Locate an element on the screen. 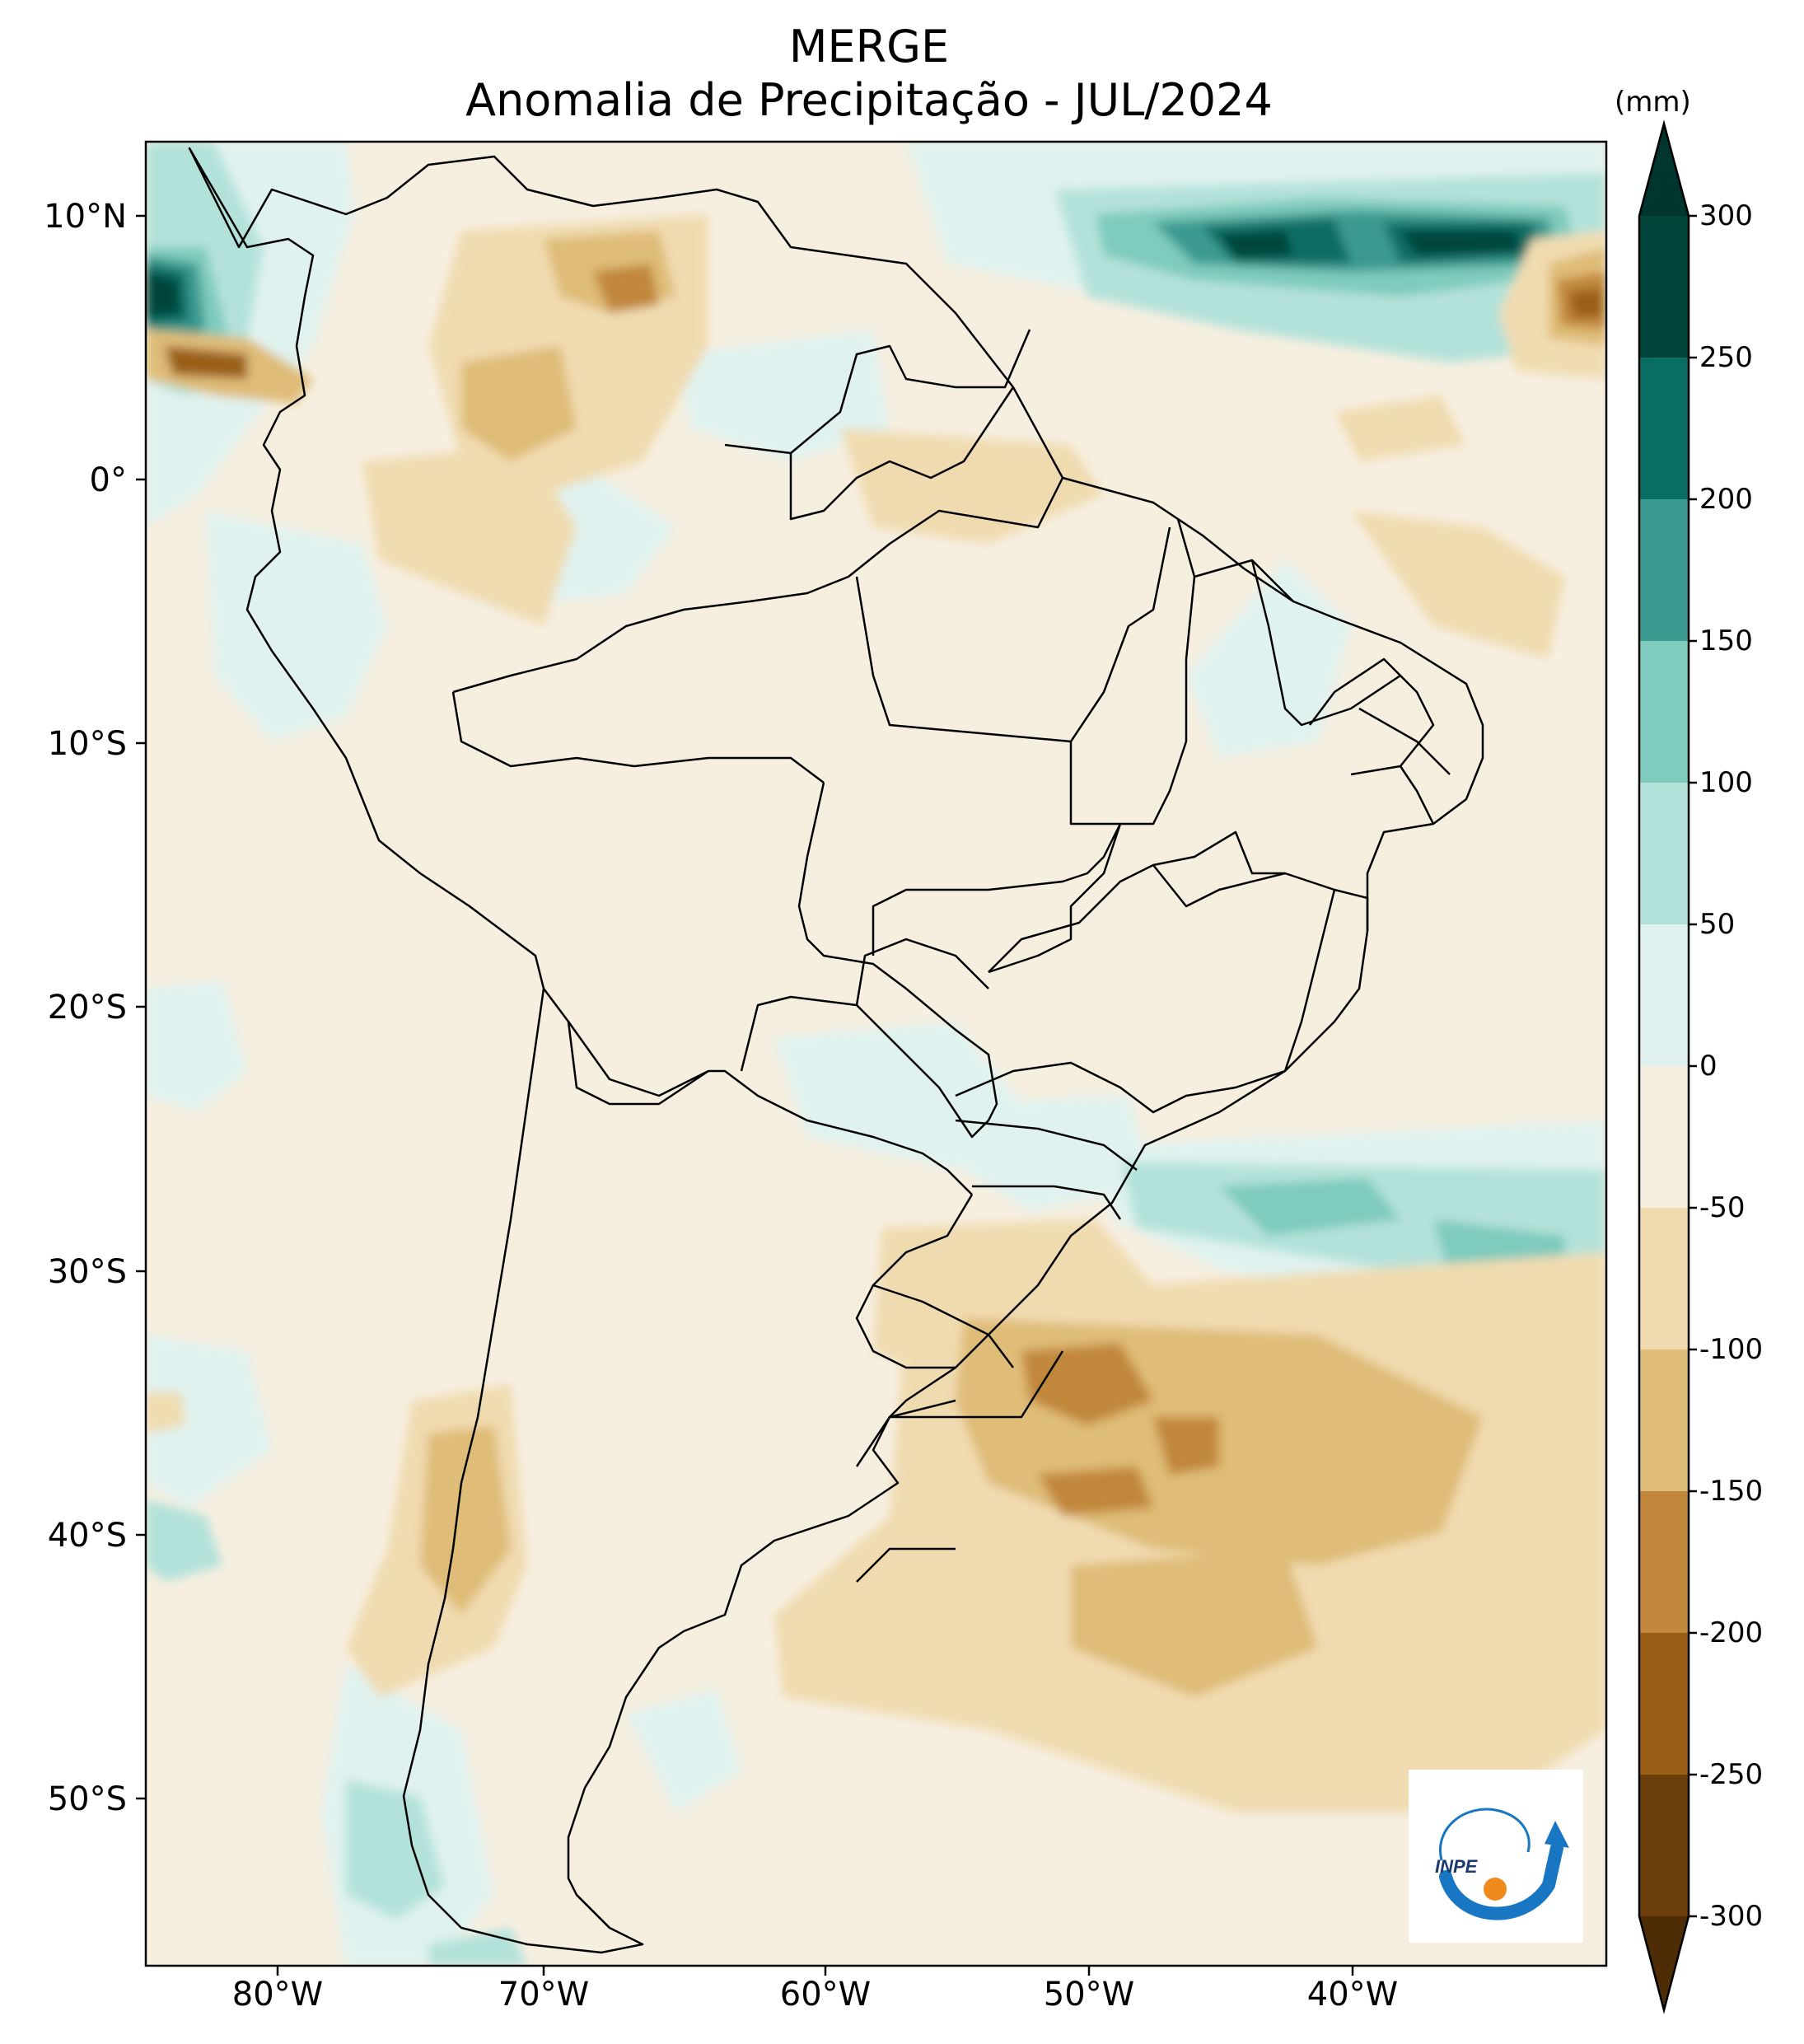  inpe-logo: INPE is located at coordinates (1496, 1856).